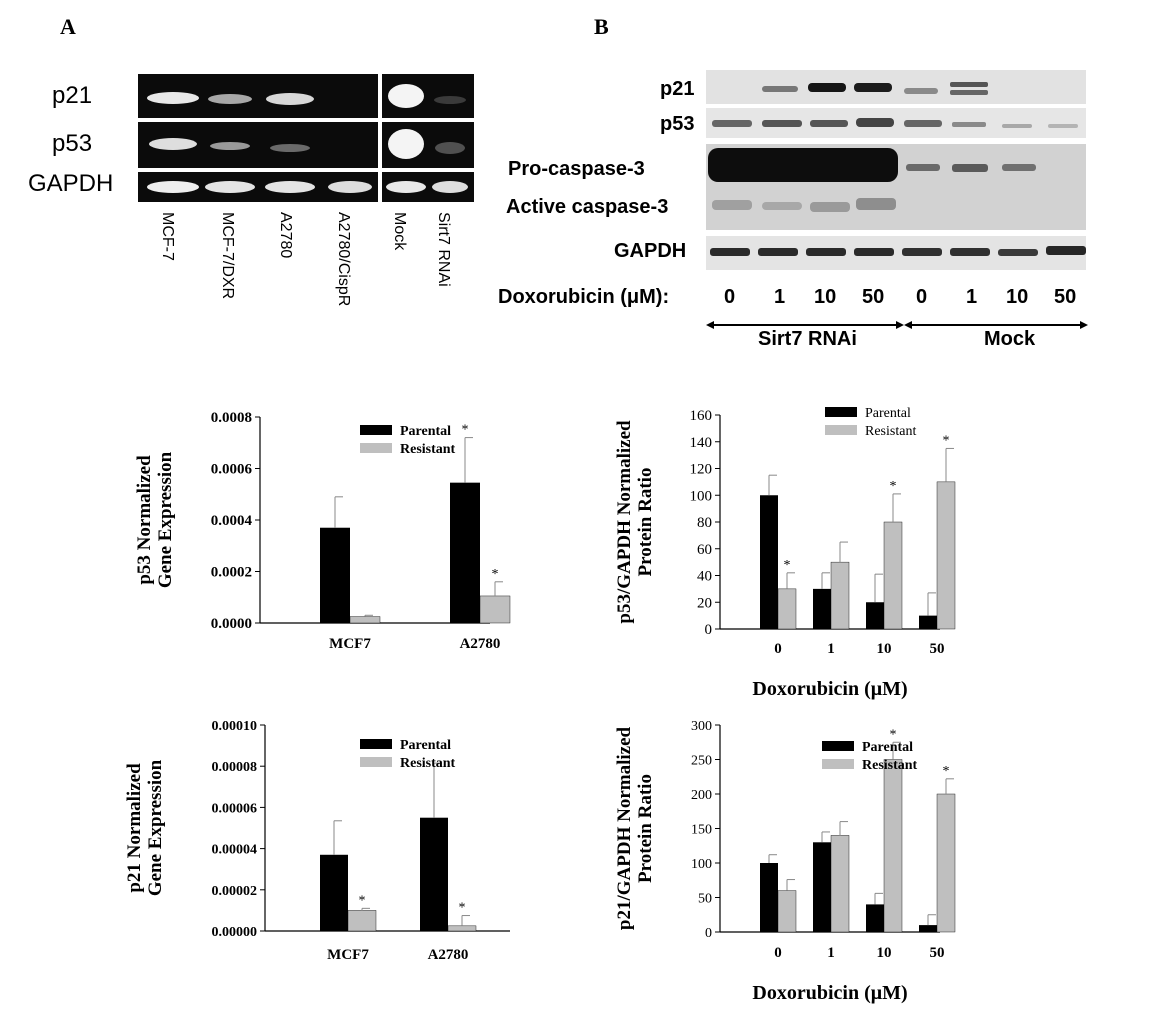 This screenshot has width=1152, height=1016. I want to click on y-tick-label: 0.00006, so click(235, 808).